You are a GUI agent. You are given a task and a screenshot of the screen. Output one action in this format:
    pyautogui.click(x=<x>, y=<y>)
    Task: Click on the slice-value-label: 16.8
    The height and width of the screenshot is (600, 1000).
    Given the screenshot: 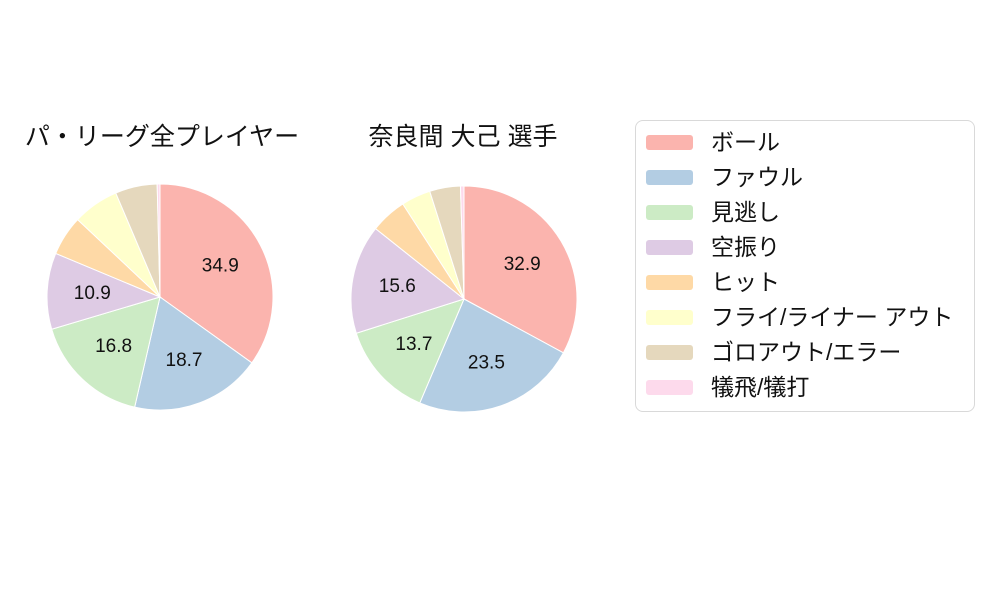 What is the action you would take?
    pyautogui.click(x=113, y=346)
    